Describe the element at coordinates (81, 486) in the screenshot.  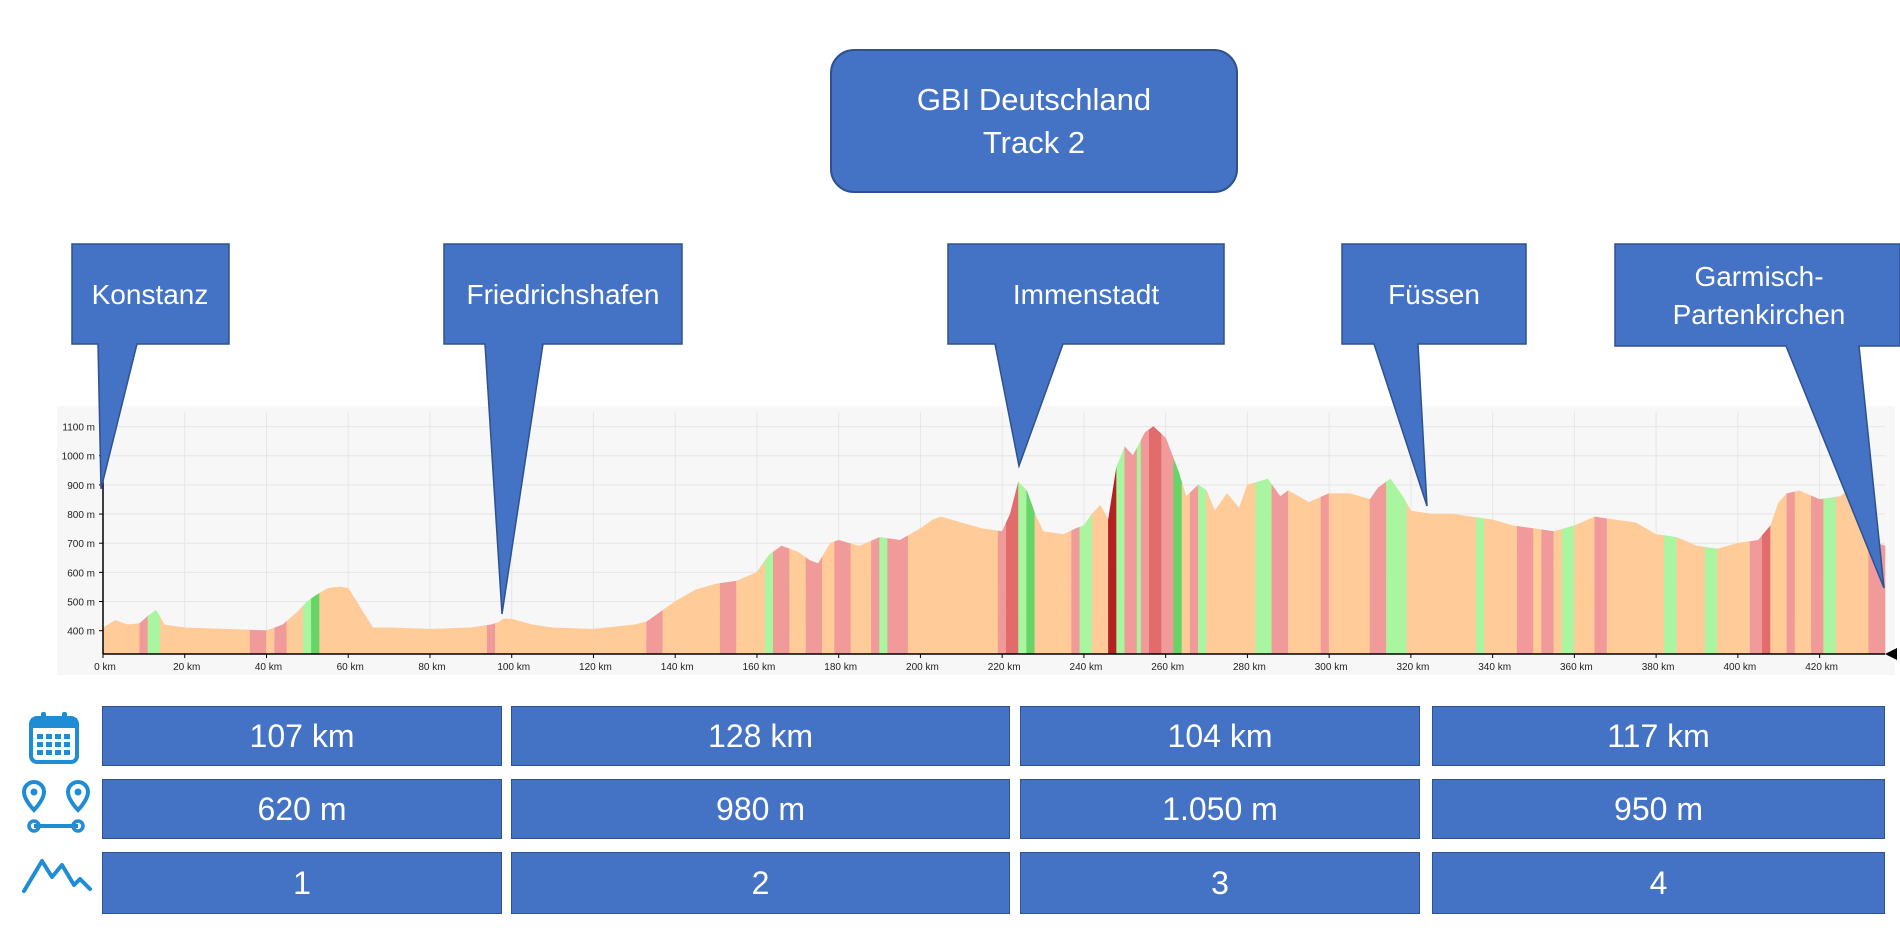
I see `y-tick-label: 900 m` at that location.